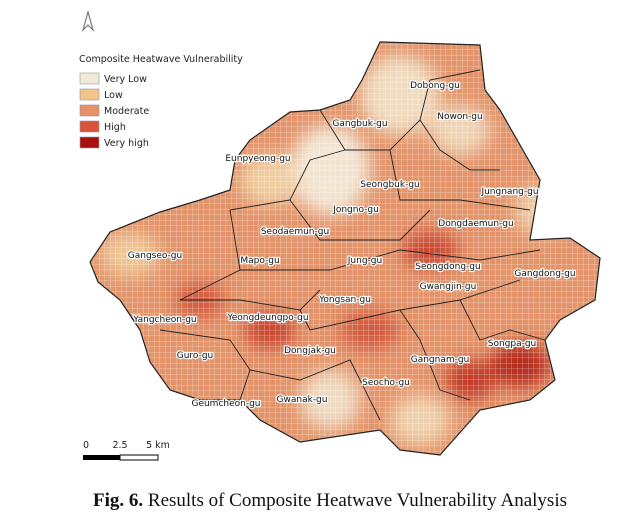  I want to click on district-label: Jongno-gu, so click(355, 210).